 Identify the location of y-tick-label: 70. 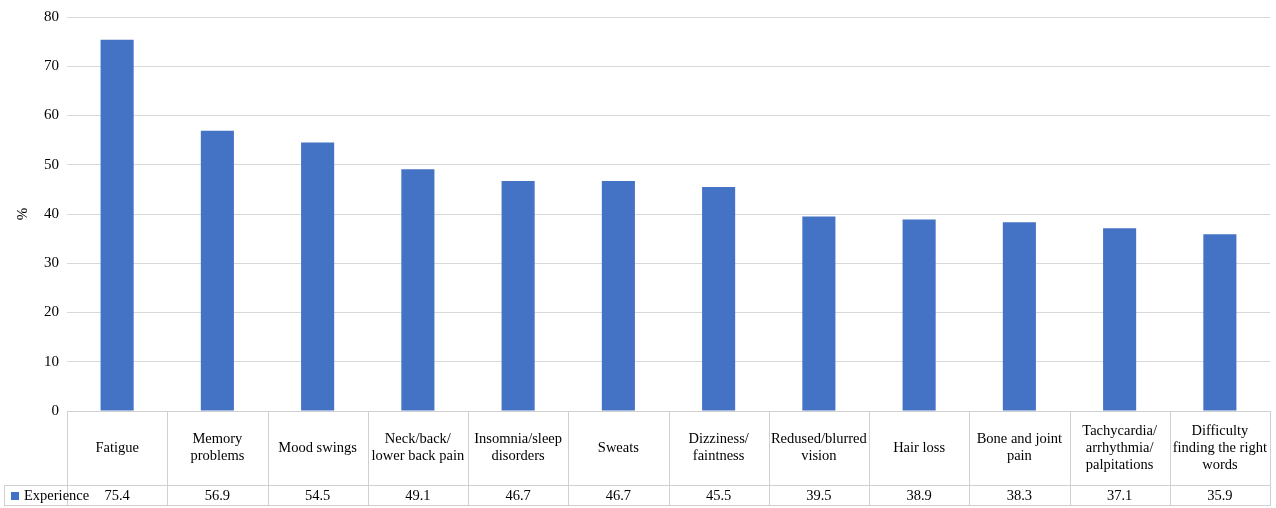
(51, 65).